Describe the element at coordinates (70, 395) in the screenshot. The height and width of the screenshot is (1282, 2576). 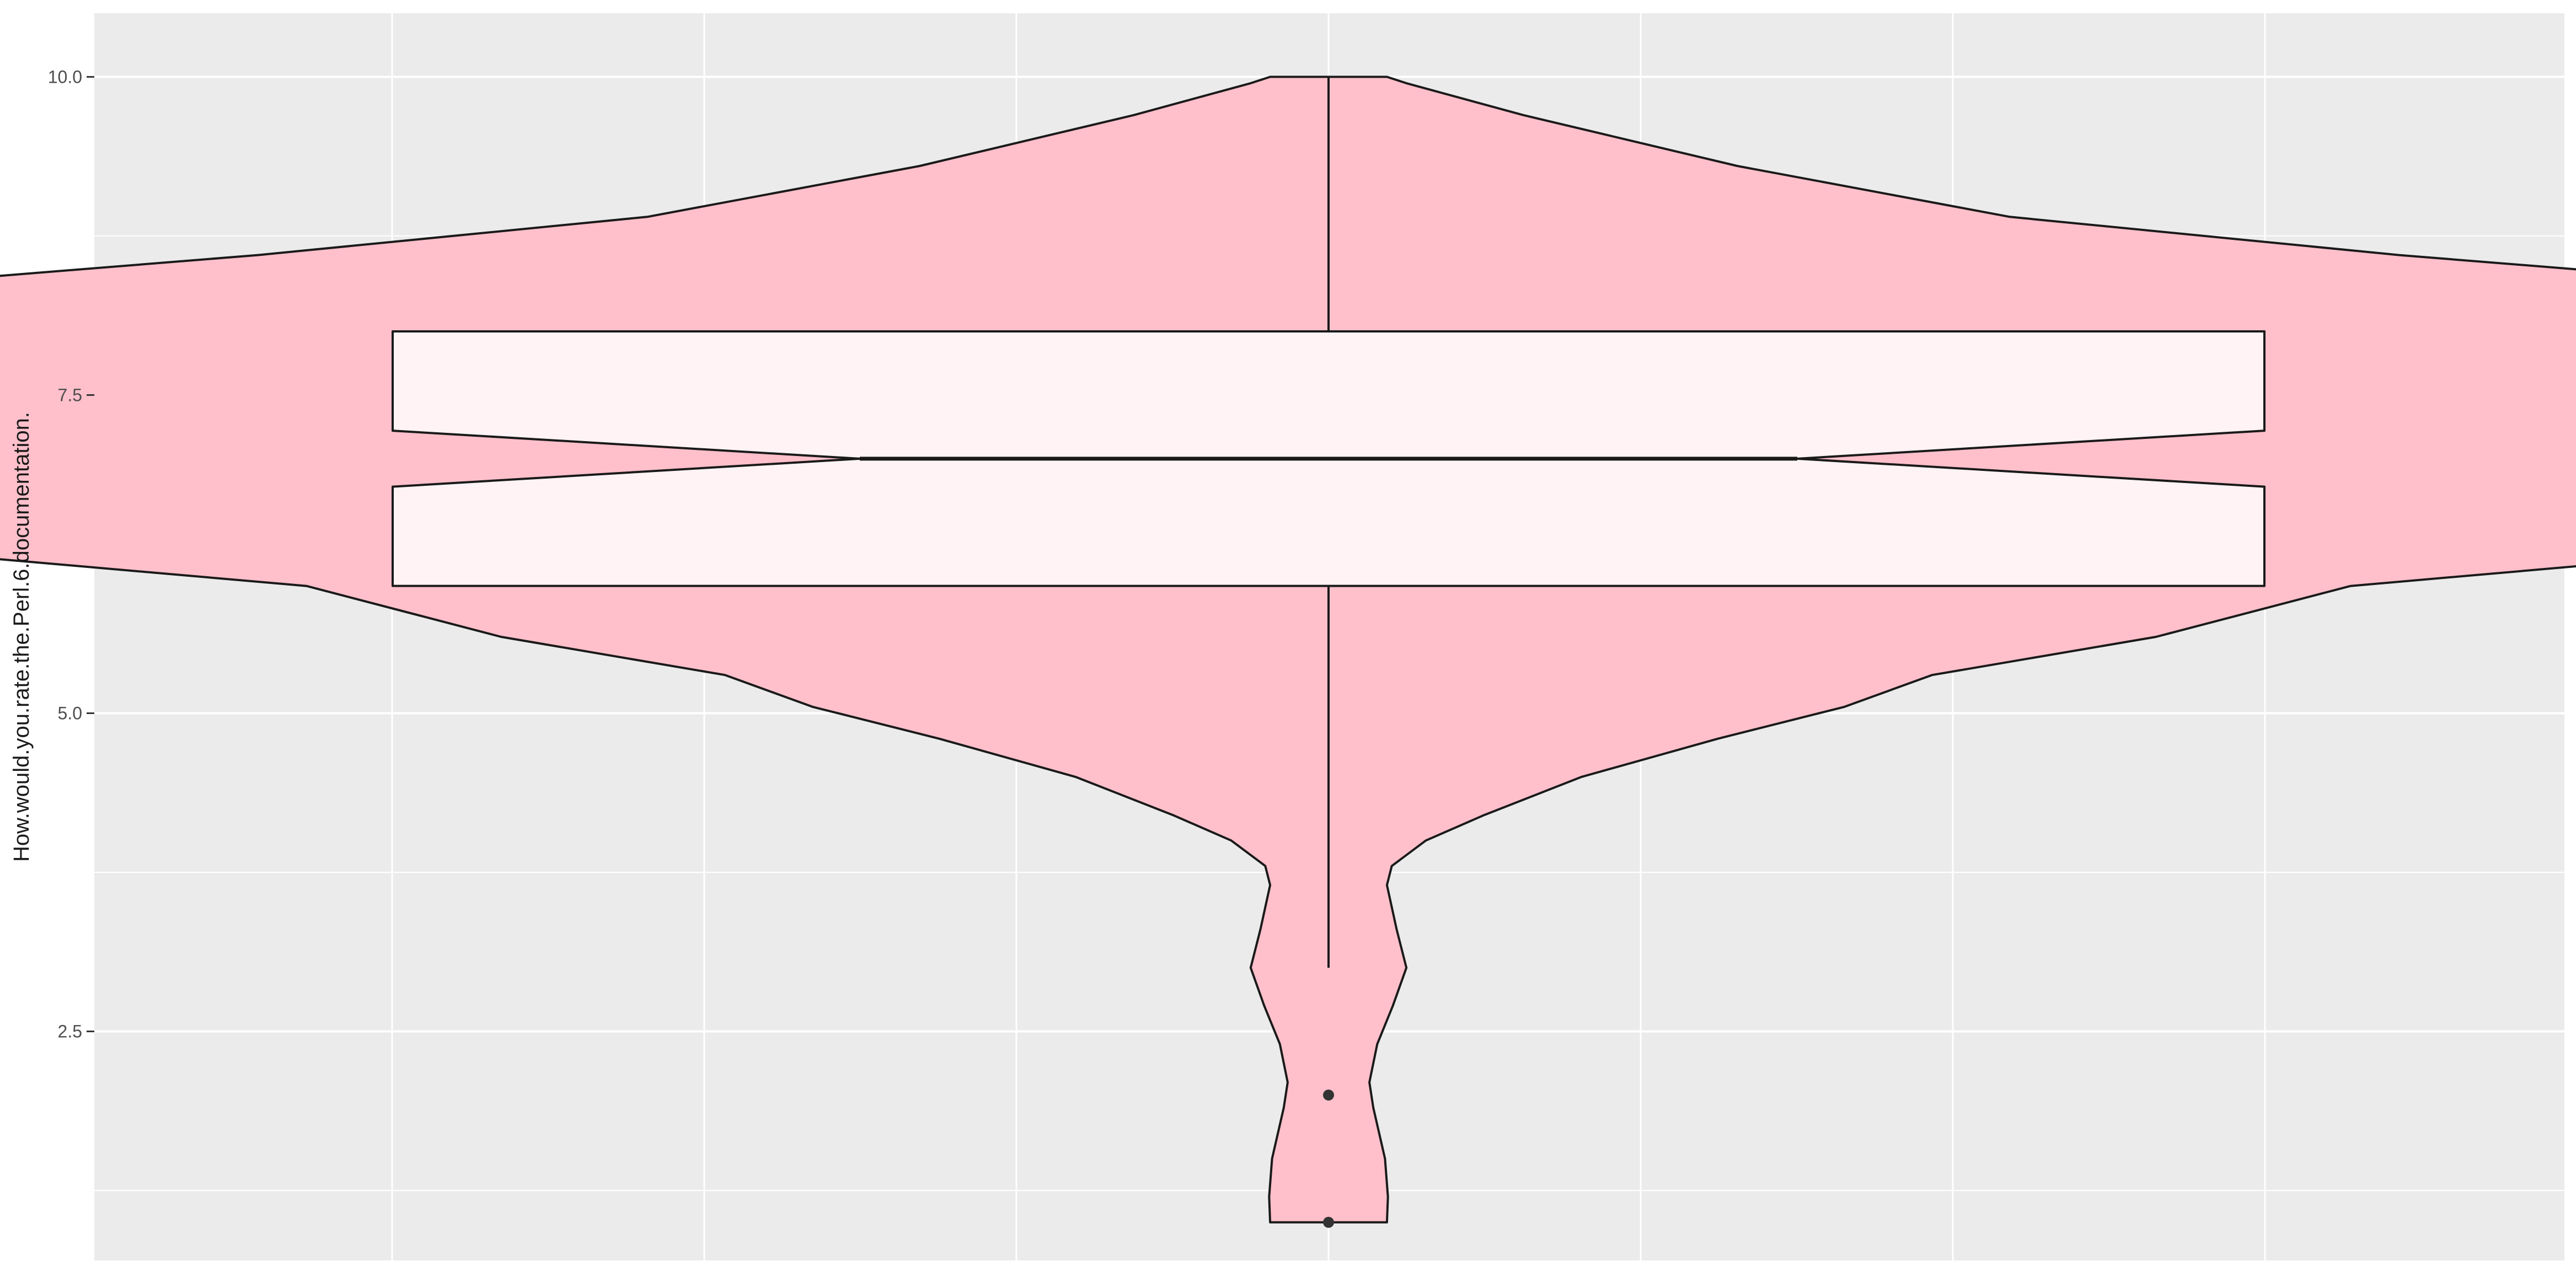
I see `y-tick-label: 7.5` at that location.